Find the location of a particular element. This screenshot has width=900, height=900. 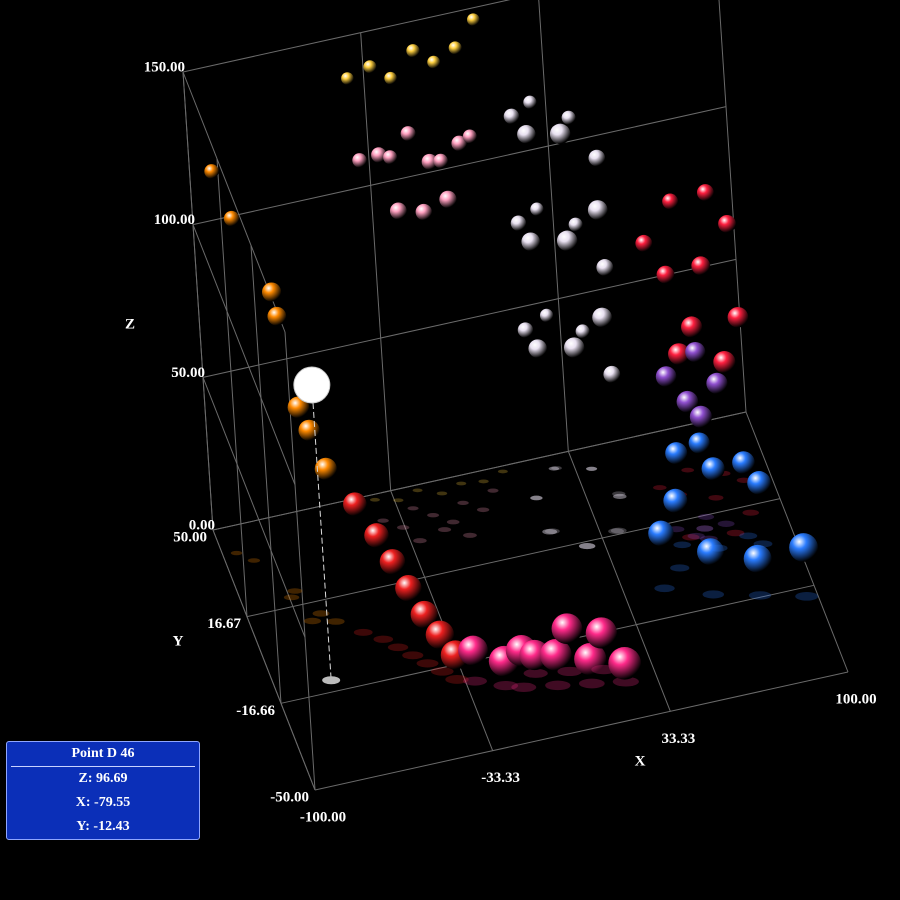

x-tick-label: -100.00 is located at coordinates (323, 817).